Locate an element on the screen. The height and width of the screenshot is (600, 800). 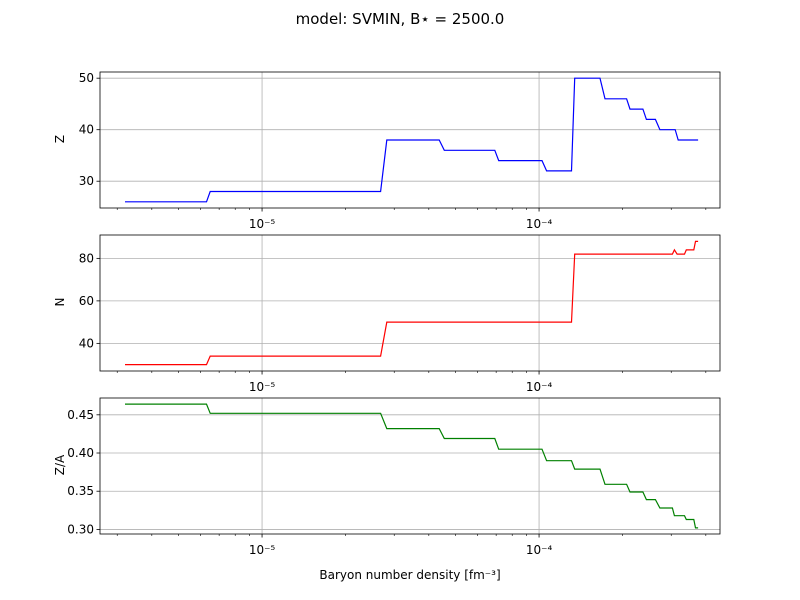
y-tick-label: 0.30 is located at coordinates (80, 529).